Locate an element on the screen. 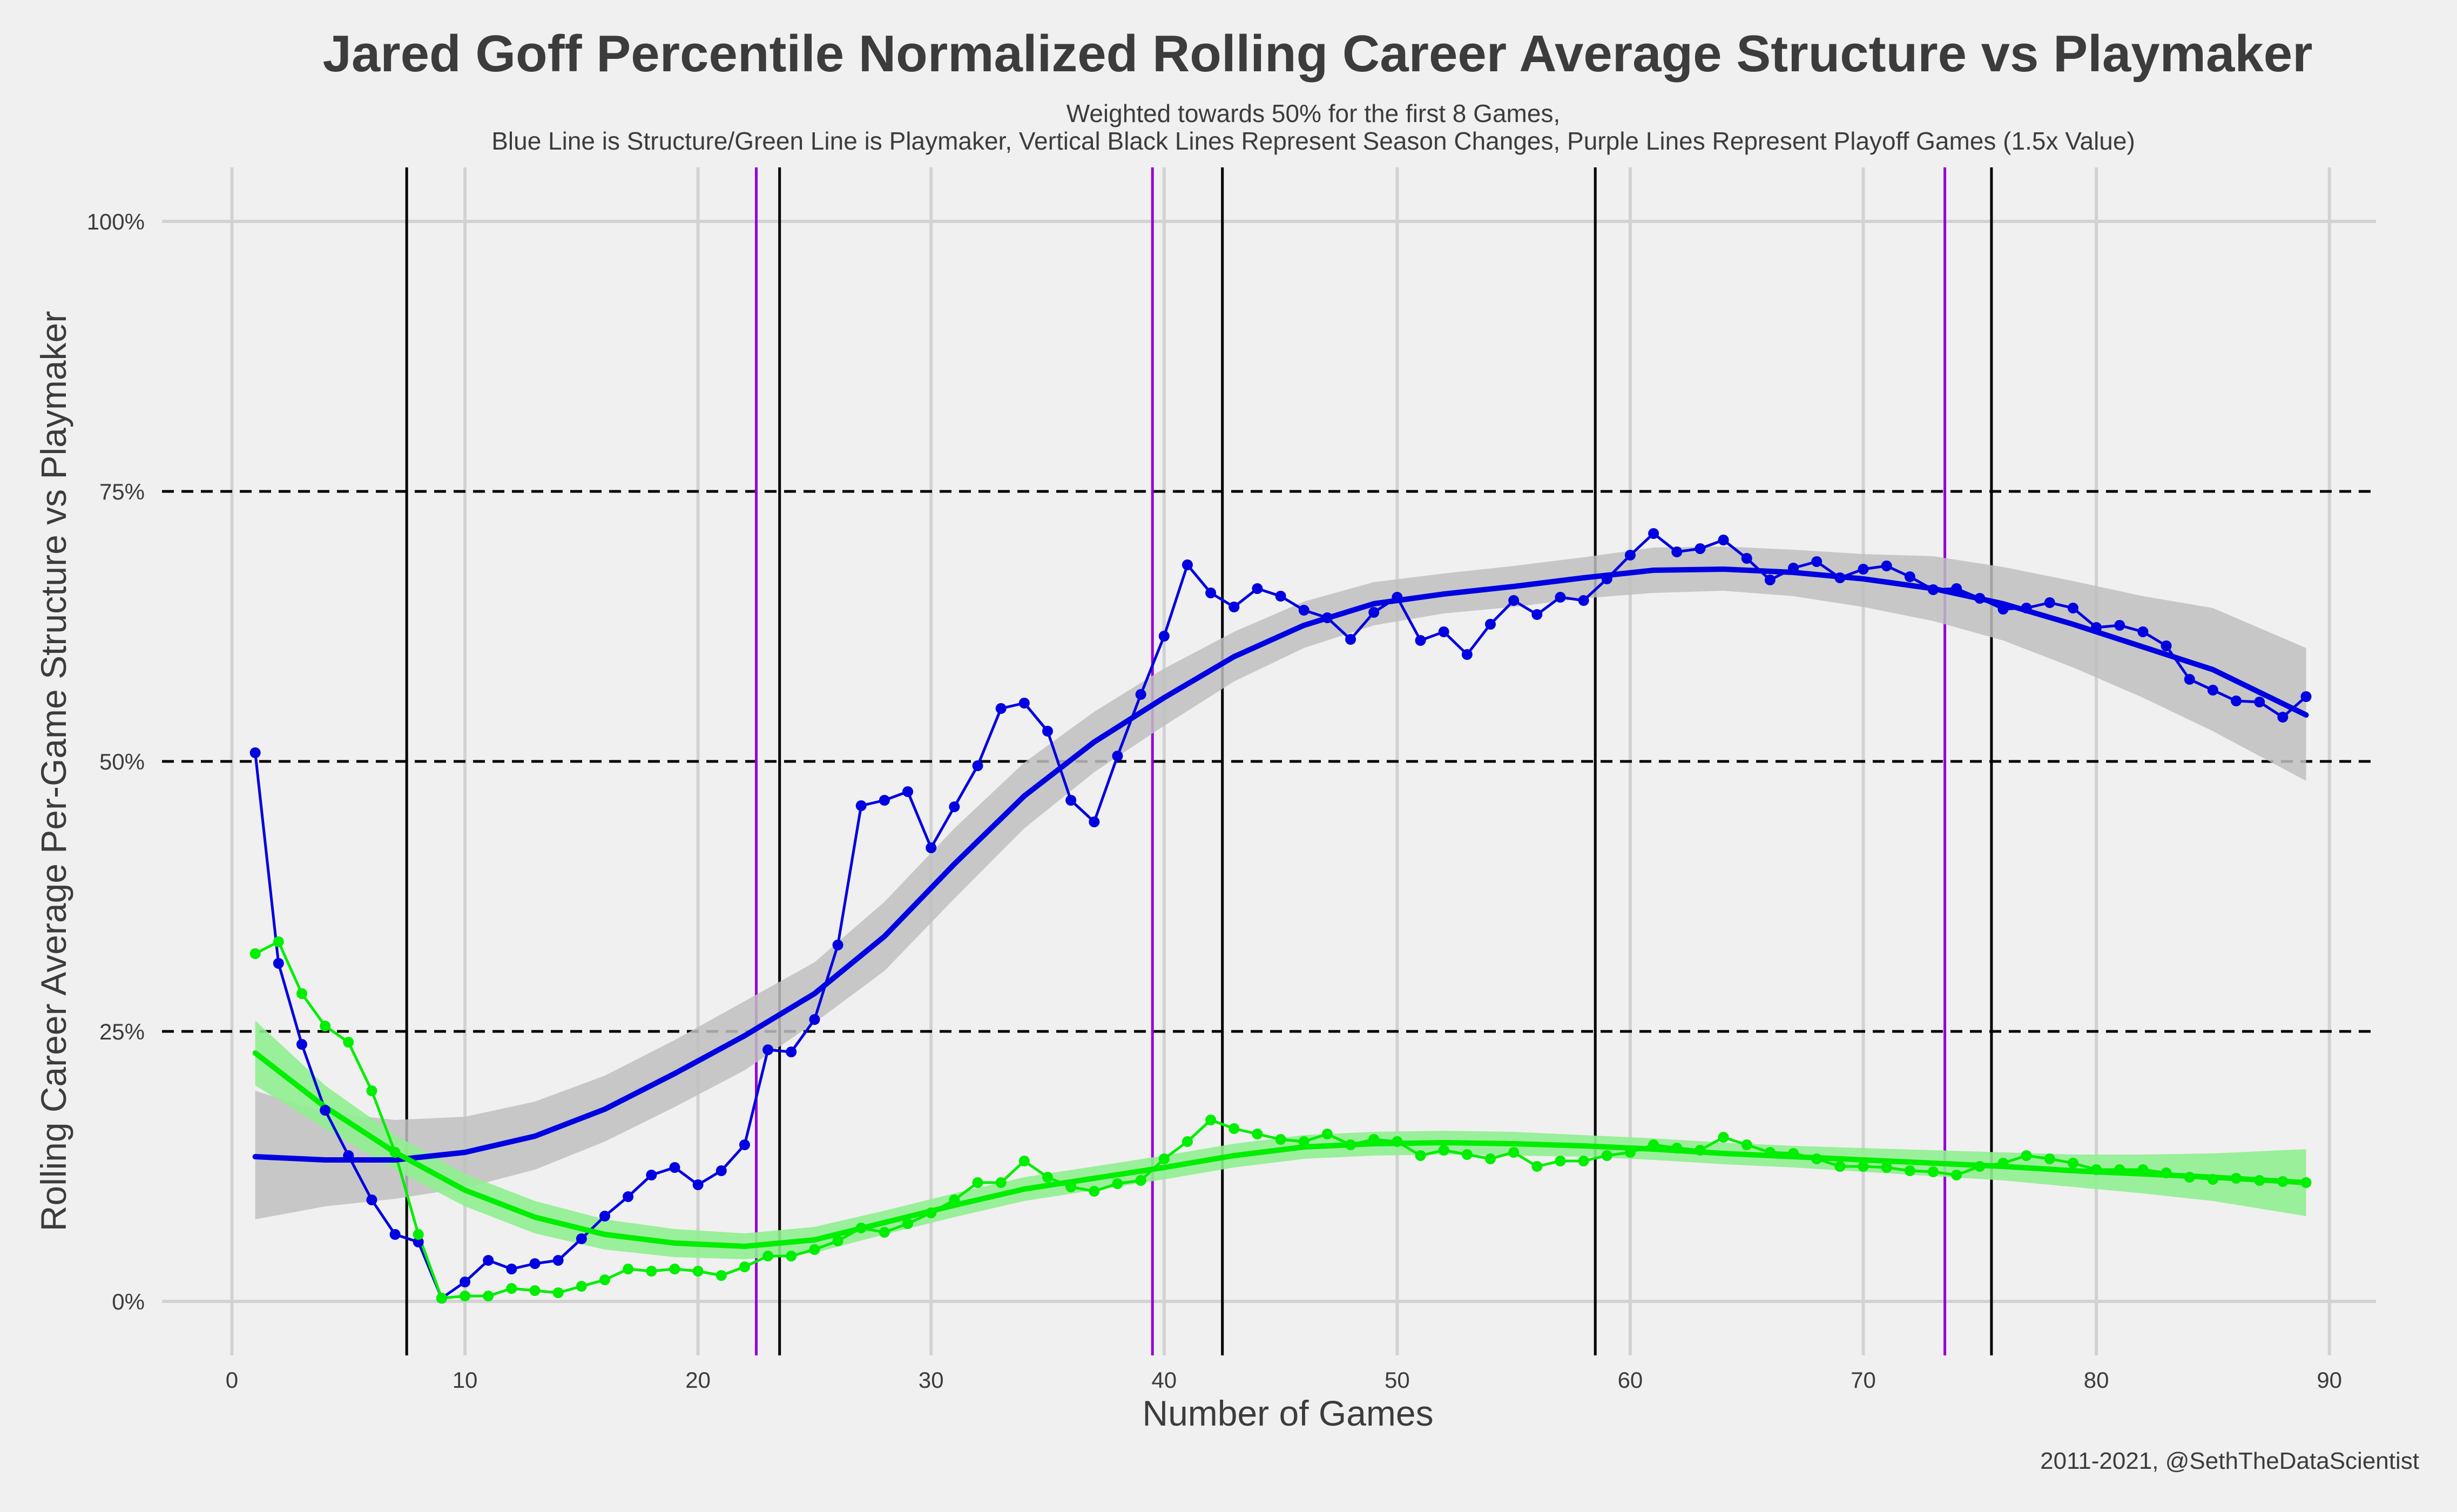  x-tick-label: 10 is located at coordinates (466, 1380).